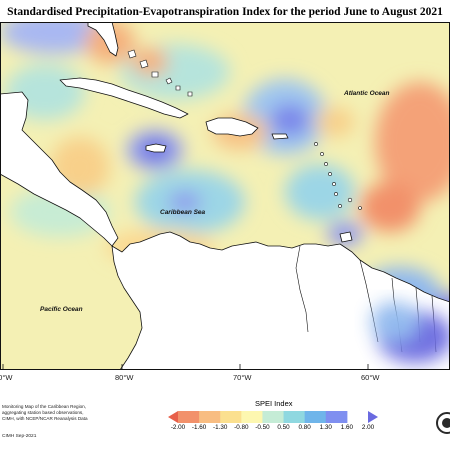 The height and width of the screenshot is (450, 450). What do you see at coordinates (262, 427) in the screenshot?
I see `legend-tick-label: -0.50` at bounding box center [262, 427].